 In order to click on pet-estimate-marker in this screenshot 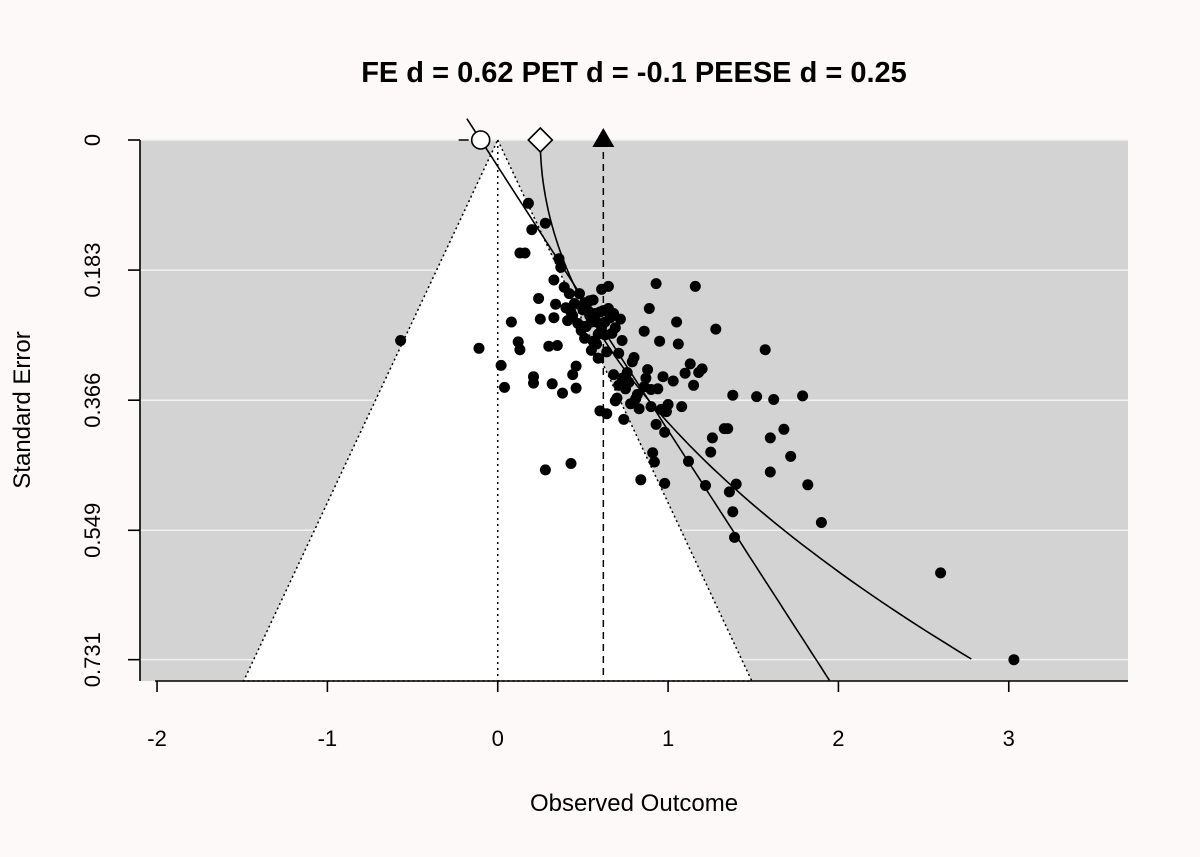, I will do `click(480, 140)`.